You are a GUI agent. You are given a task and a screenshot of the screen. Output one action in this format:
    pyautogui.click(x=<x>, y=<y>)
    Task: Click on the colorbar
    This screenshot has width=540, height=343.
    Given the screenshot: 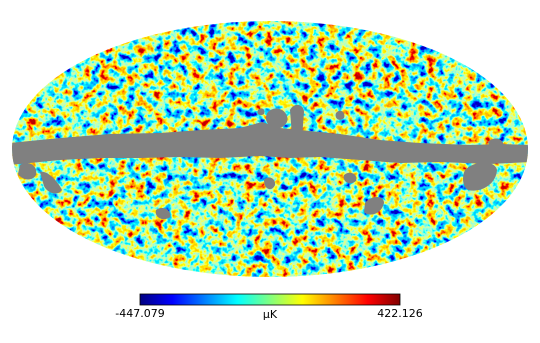 What is the action you would take?
    pyautogui.click(x=270, y=299)
    